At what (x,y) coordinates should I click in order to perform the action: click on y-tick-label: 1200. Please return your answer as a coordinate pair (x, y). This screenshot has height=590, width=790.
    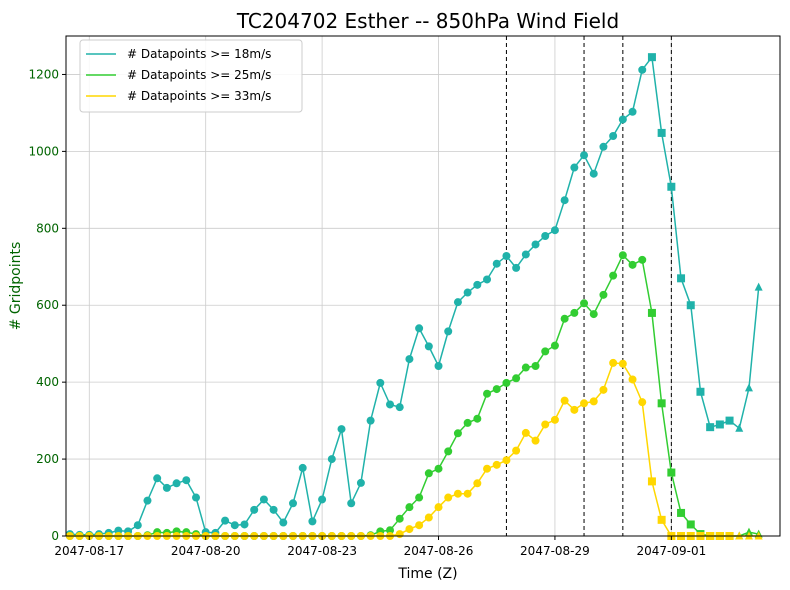
    Looking at the image, I should click on (43, 74).